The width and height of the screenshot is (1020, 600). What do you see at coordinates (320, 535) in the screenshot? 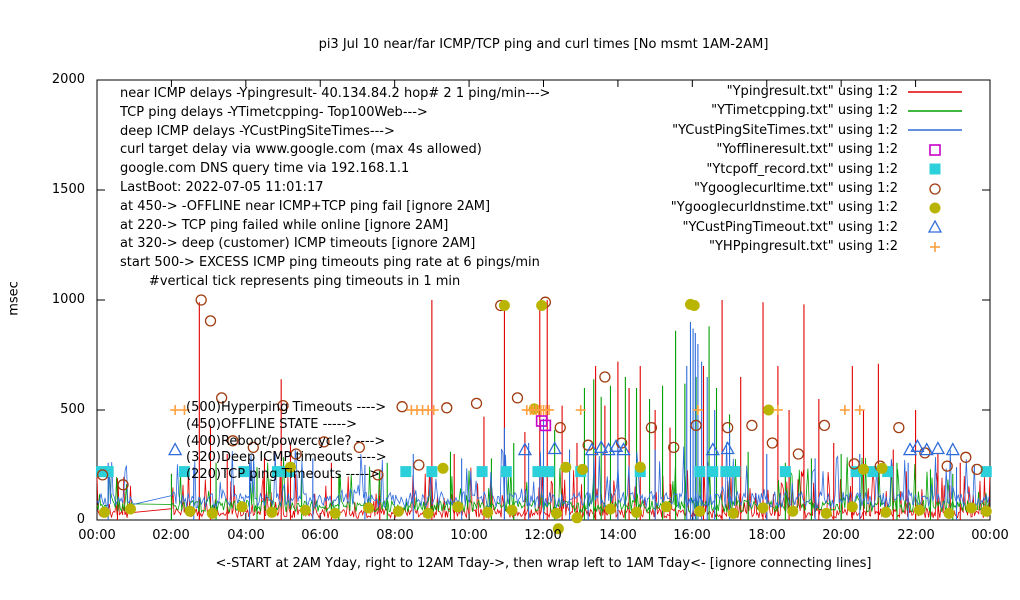
I see `x-tick-label: 06:00` at bounding box center [320, 535].